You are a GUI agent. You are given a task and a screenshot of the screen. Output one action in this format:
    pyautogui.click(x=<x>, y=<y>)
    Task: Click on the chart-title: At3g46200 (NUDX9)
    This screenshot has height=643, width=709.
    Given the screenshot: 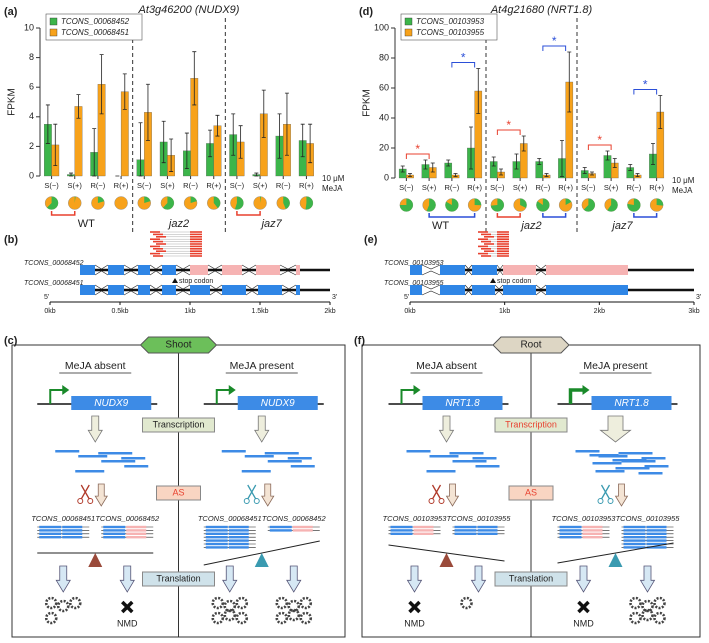 What is the action you would take?
    pyautogui.click(x=189, y=10)
    